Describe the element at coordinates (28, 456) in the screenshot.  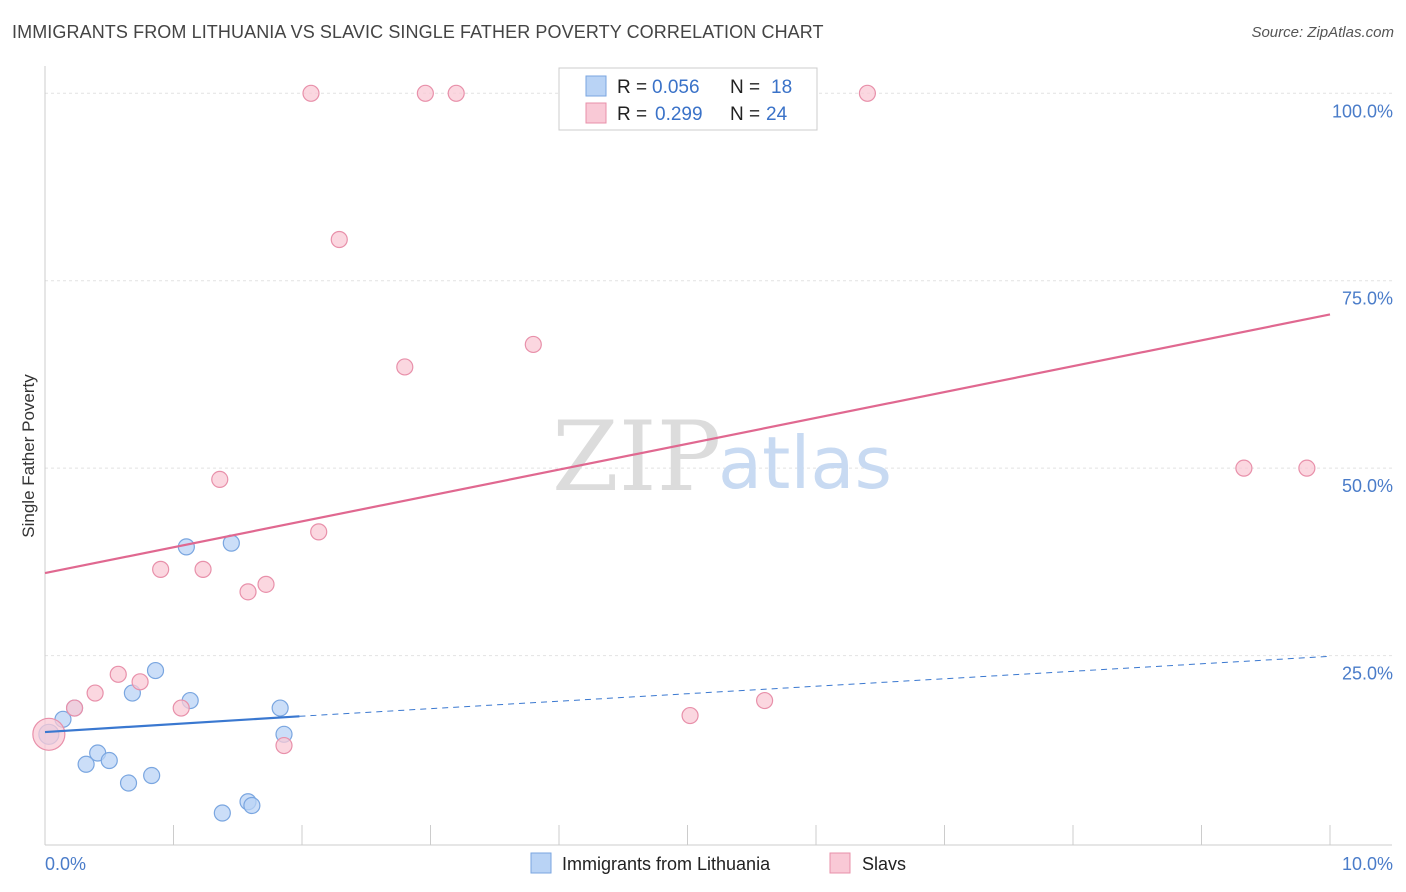
I see `y-axis-label: Single Father Poverty` at that location.